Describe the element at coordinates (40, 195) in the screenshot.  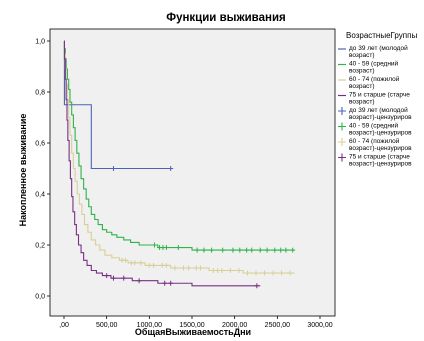
I see `y-tick-label: 0,4` at that location.